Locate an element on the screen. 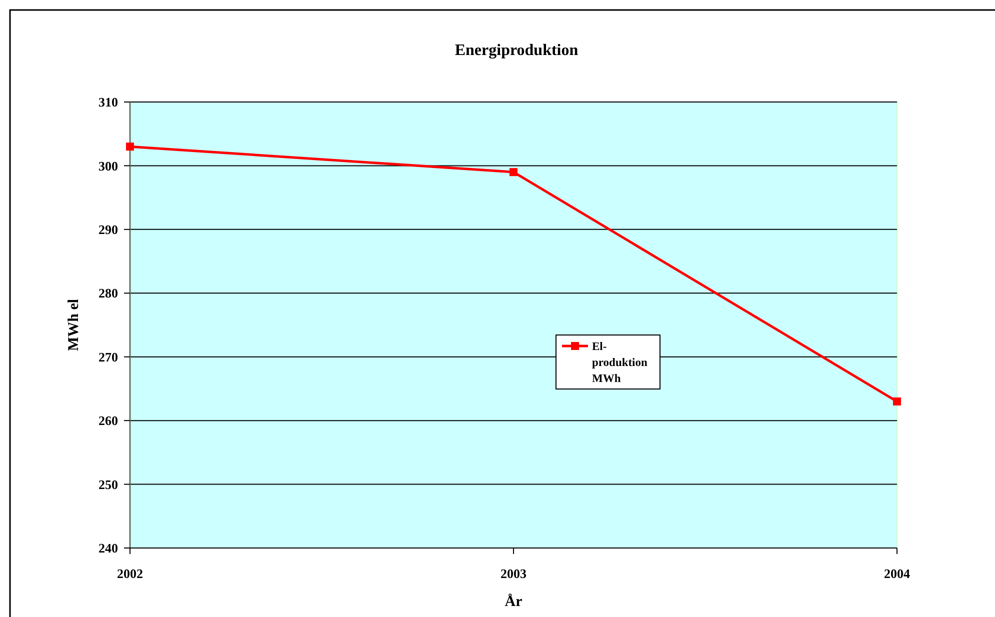 Image resolution: width=995 pixels, height=617 pixels. y-tick-label: 300 is located at coordinates (108, 166).